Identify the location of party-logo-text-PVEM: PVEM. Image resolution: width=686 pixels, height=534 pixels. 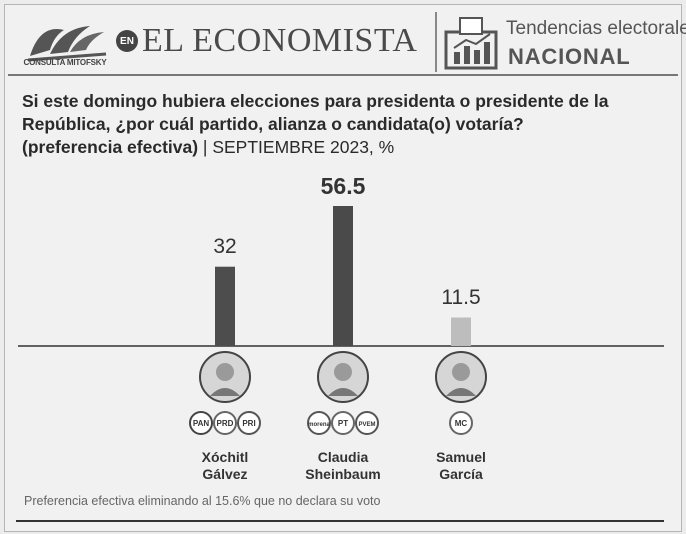
(366, 425).